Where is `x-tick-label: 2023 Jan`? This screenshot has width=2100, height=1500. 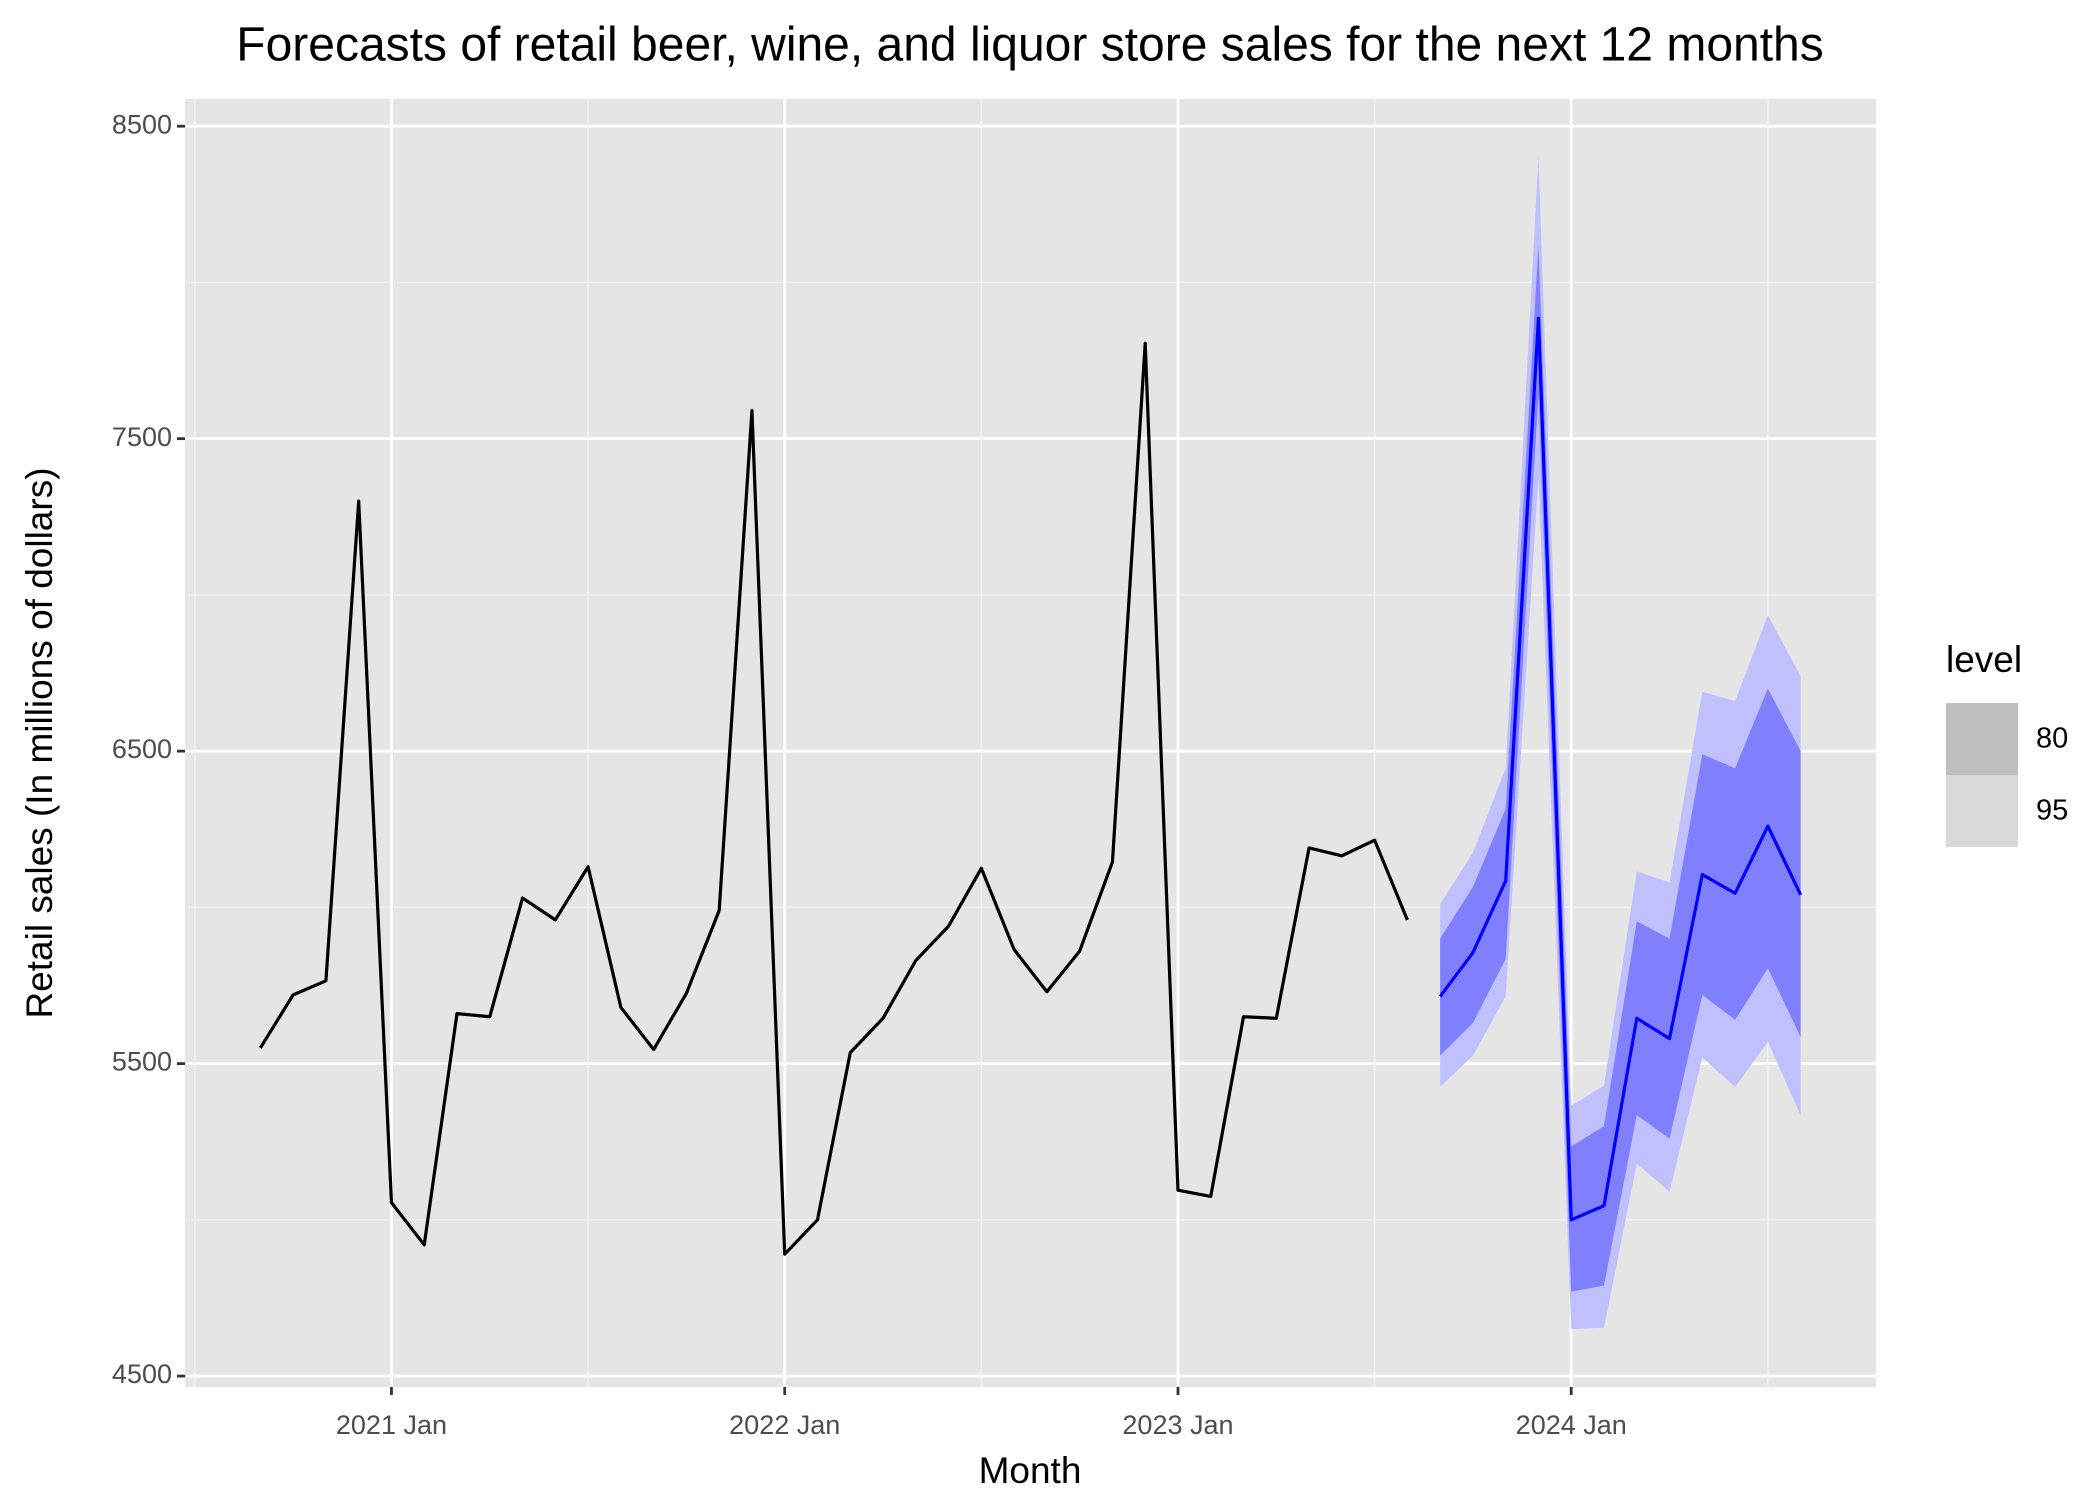 x-tick-label: 2023 Jan is located at coordinates (1177, 1425).